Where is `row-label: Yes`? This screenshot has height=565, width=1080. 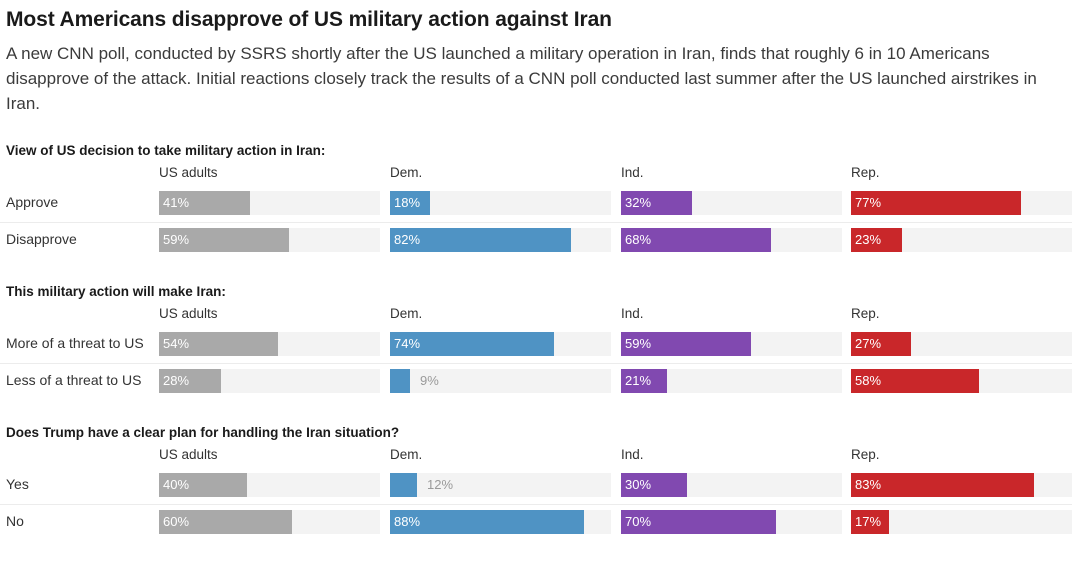
row-label: Yes is located at coordinates (17, 484).